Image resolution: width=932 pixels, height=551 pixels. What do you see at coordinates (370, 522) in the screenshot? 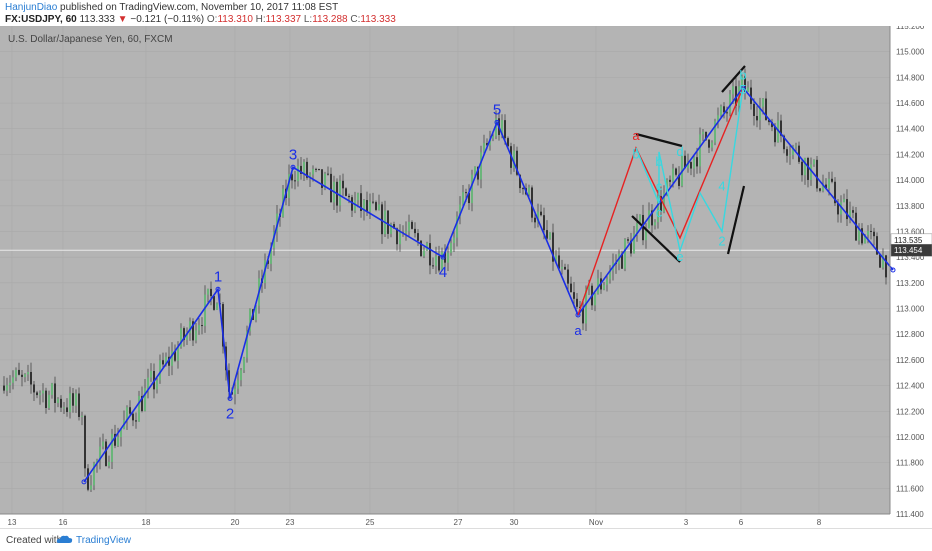
I see `x-tick-label: 25` at bounding box center [370, 522].